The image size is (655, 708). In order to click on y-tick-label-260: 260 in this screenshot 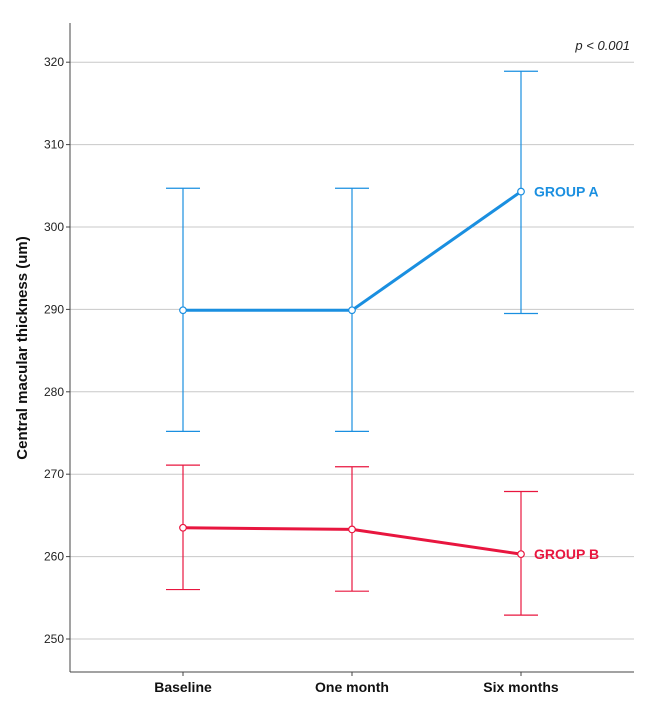, I will do `click(54, 557)`.